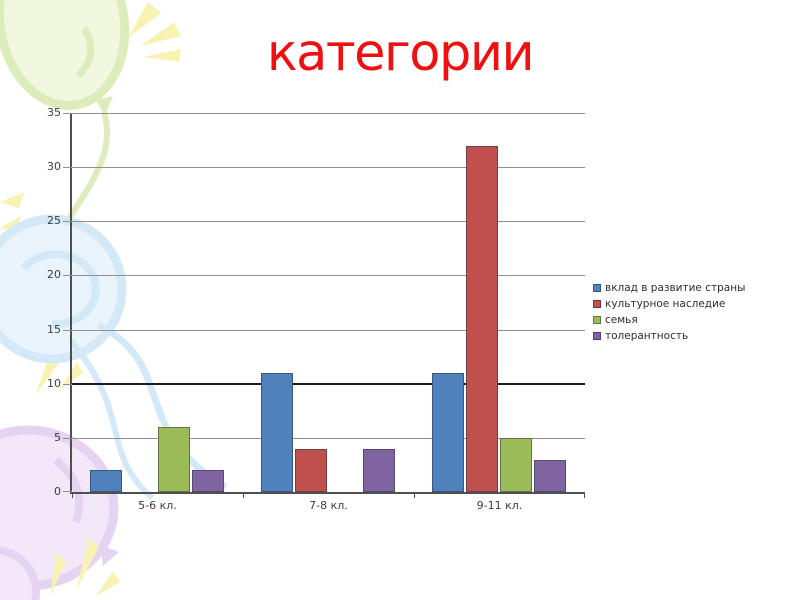 This screenshot has height=600, width=800. Describe the element at coordinates (54, 112) in the screenshot. I see `y-axis-label: 35` at that location.